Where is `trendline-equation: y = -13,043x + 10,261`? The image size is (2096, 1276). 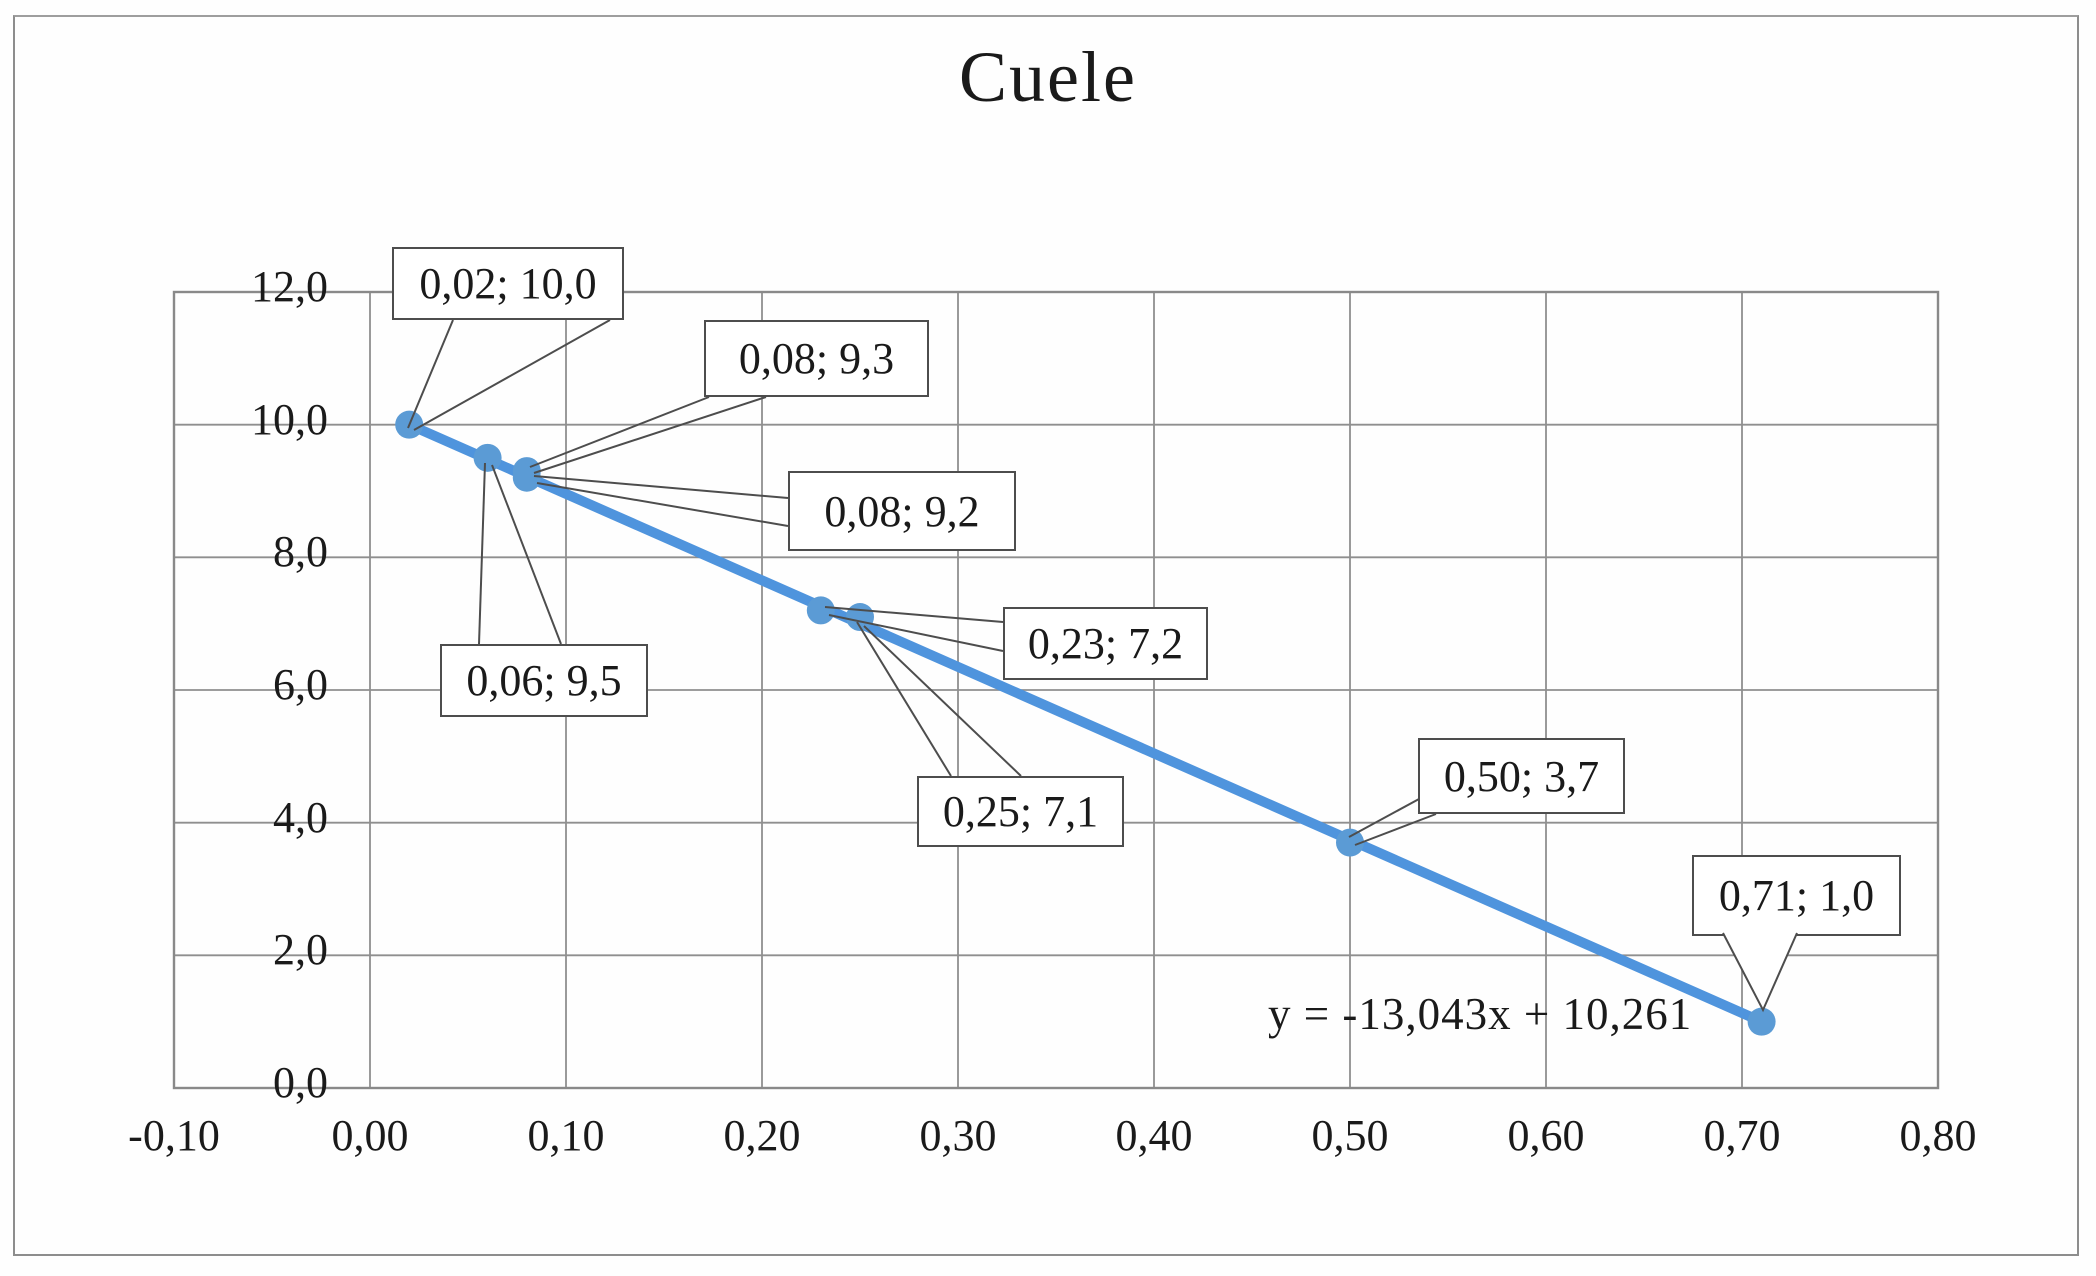 trendline-equation: y = -13,043x + 10,261 is located at coordinates (1480, 1014).